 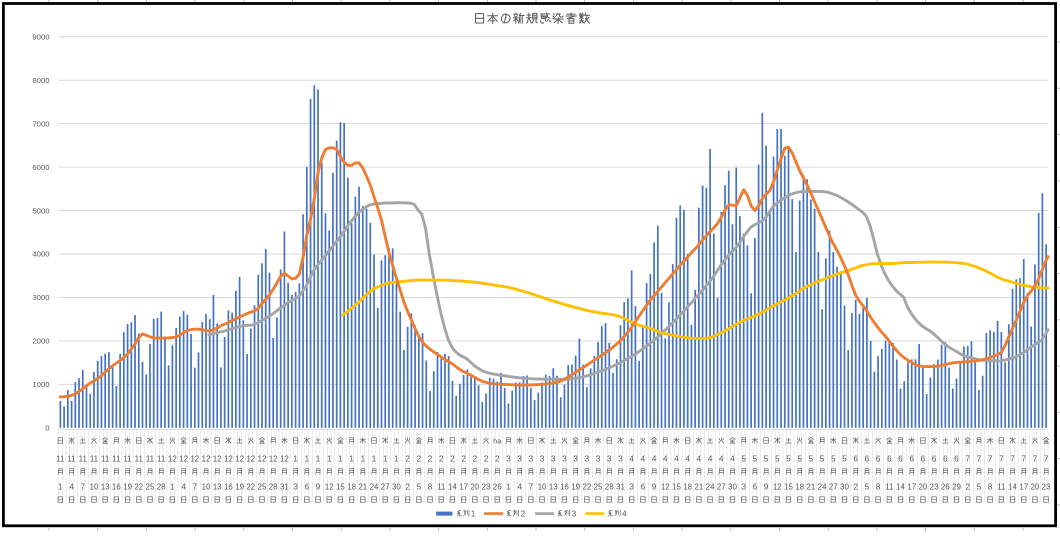 What do you see at coordinates (40, 123) in the screenshot?
I see `svg-text: 7000` at bounding box center [40, 123].